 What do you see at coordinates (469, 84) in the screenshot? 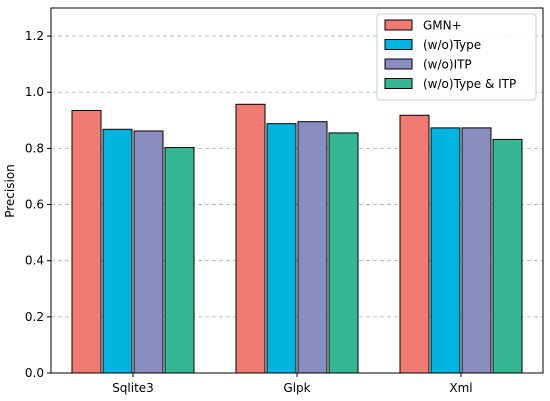
I see `legend-label: (w/o)Type & ITP` at bounding box center [469, 84].